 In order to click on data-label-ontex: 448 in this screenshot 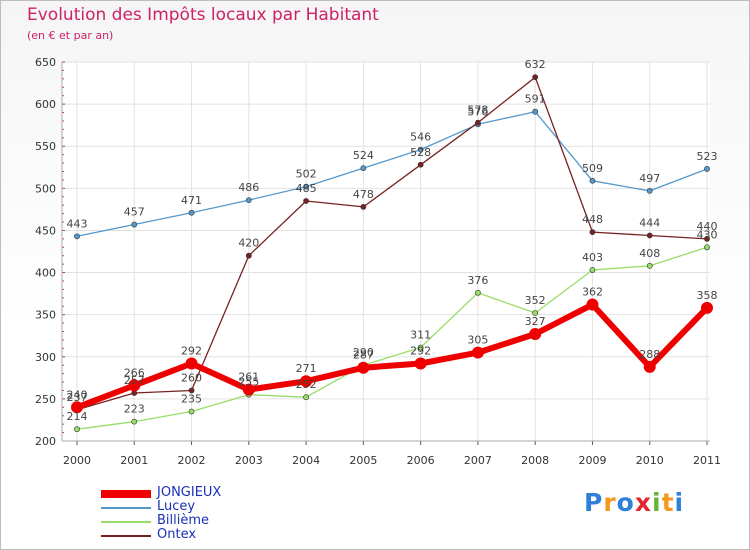, I will do `click(592, 219)`.